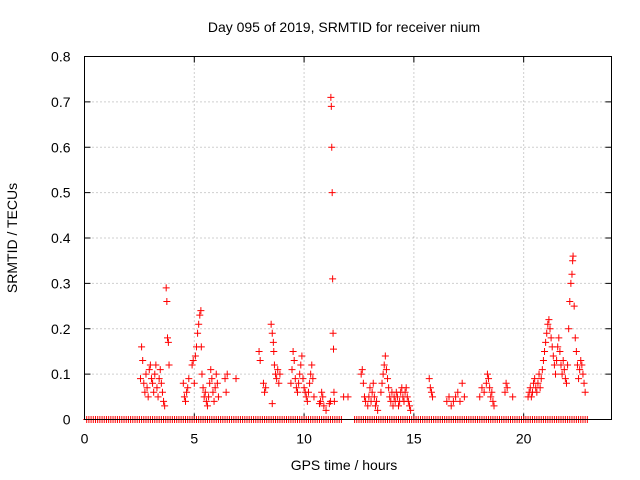 This screenshot has height=480, width=640. I want to click on y-tick-label: 0.6, so click(61, 147).